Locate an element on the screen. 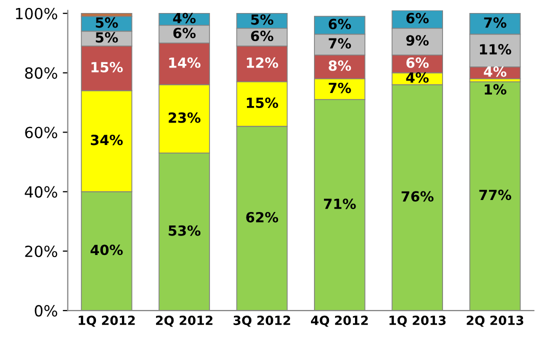  data-label: 23% is located at coordinates (184, 117).